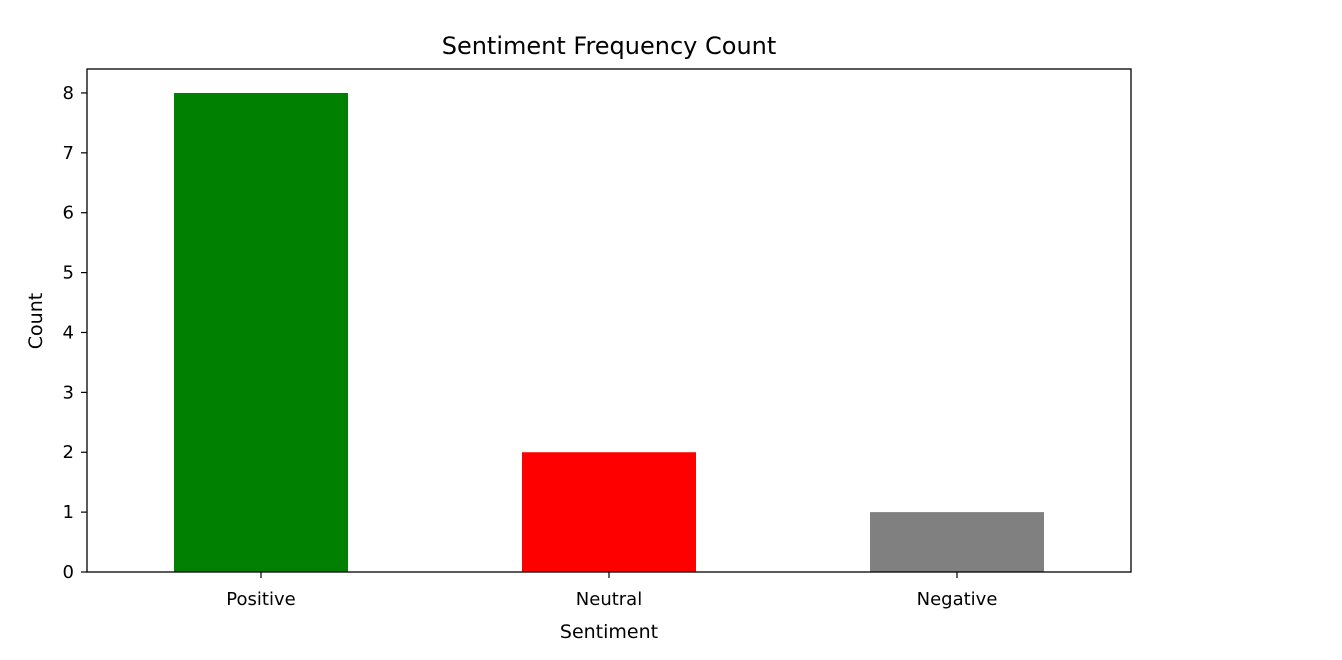  What do you see at coordinates (260, 599) in the screenshot?
I see `x-tick-label: Positive` at bounding box center [260, 599].